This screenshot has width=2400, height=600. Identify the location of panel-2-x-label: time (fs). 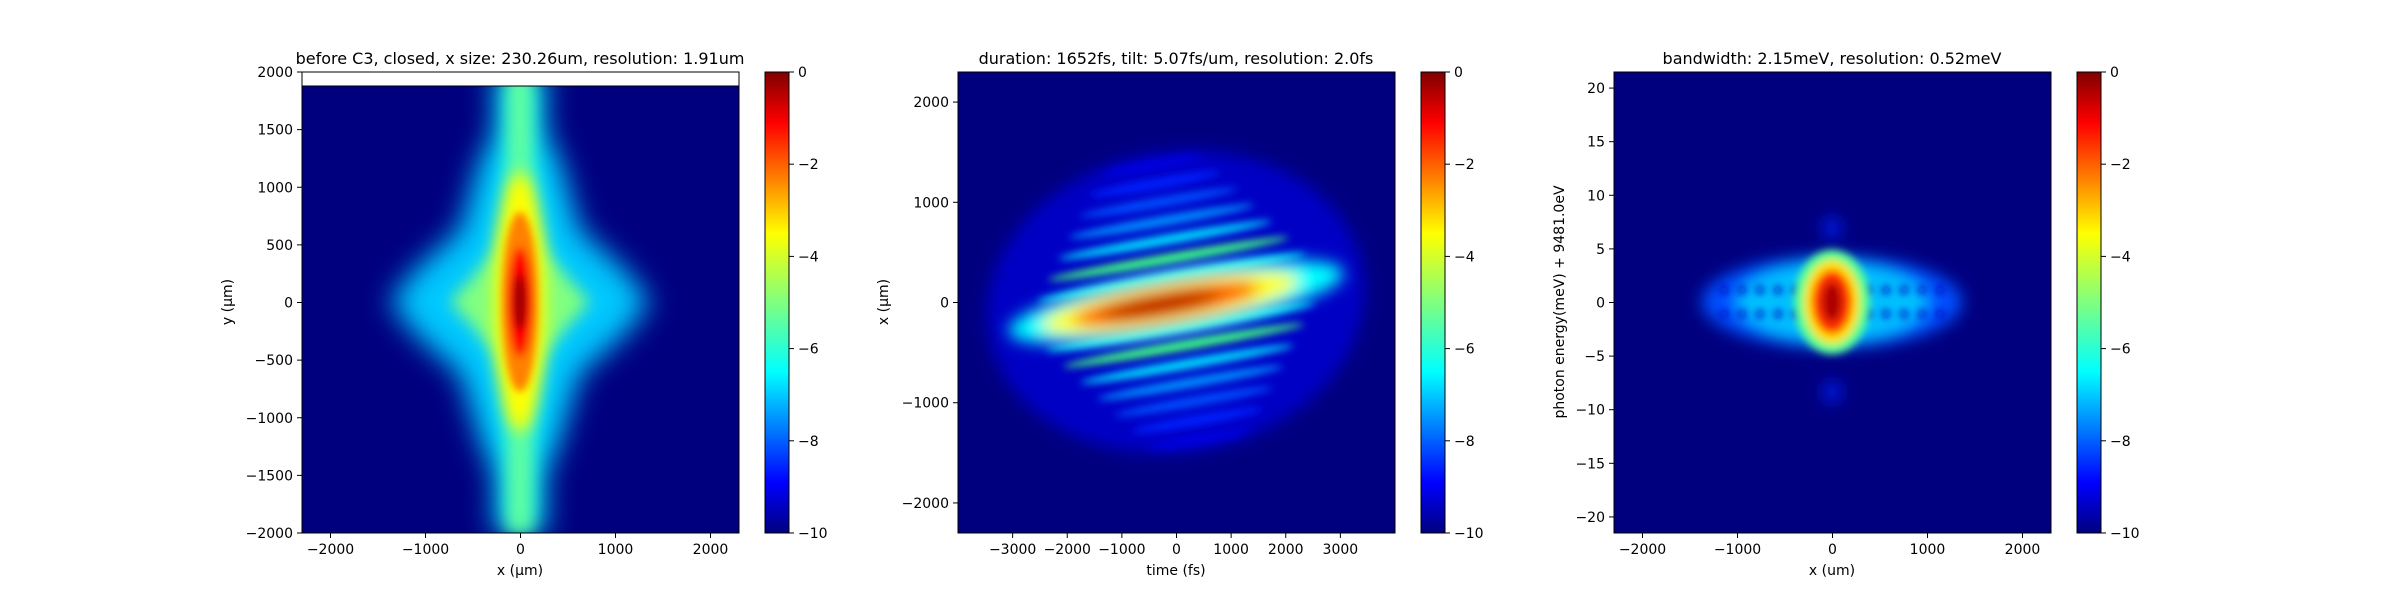
(1175, 571).